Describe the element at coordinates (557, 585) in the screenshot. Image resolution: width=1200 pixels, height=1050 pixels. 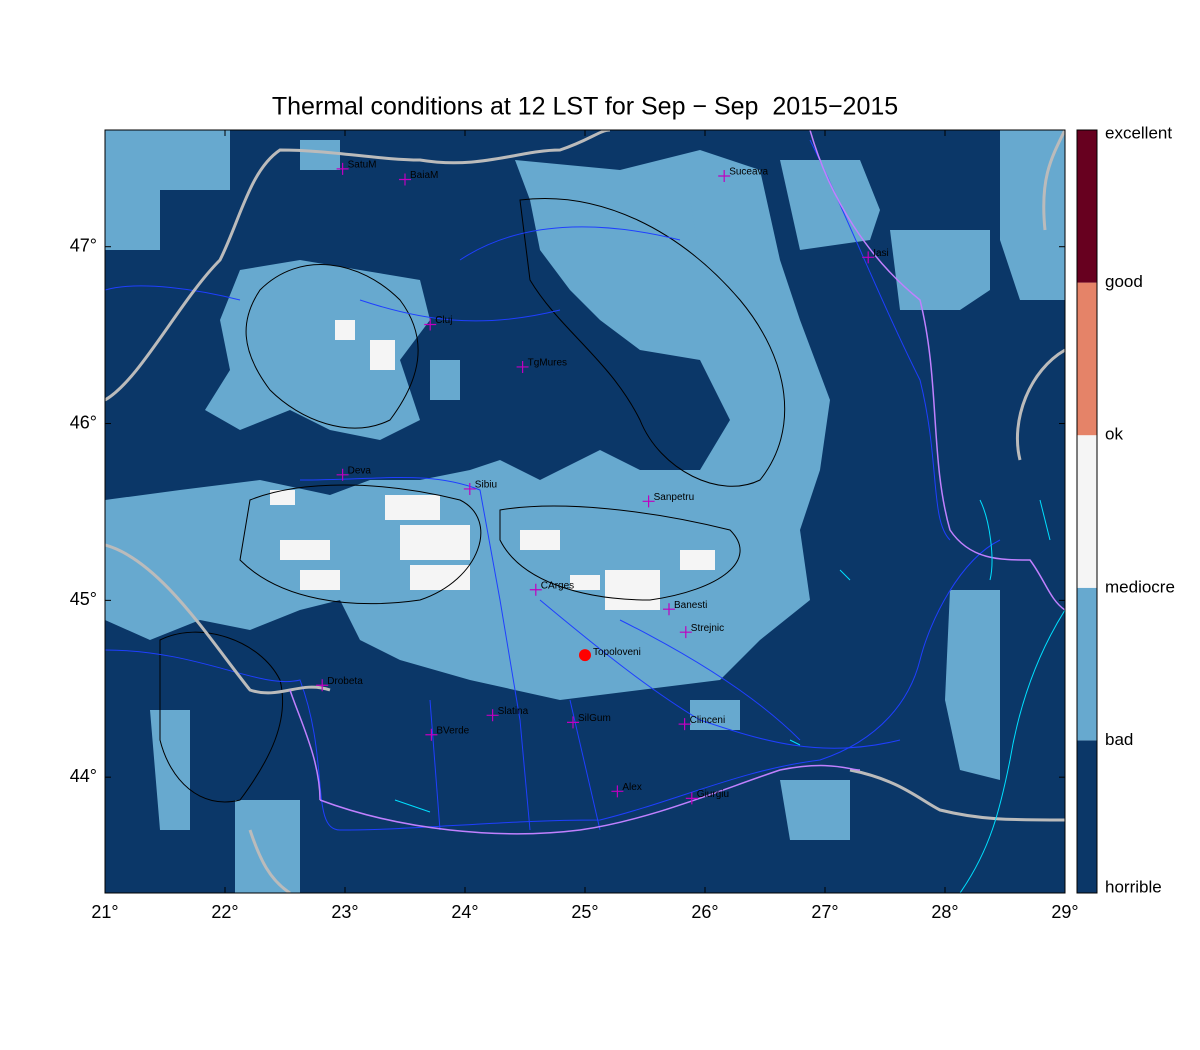
I see `city-label: CArges` at that location.